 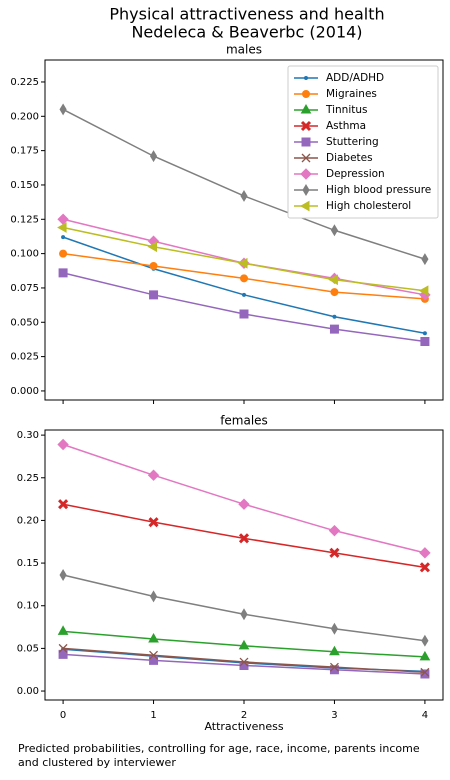 I want to click on legend-label: Migraines, so click(x=351, y=94).